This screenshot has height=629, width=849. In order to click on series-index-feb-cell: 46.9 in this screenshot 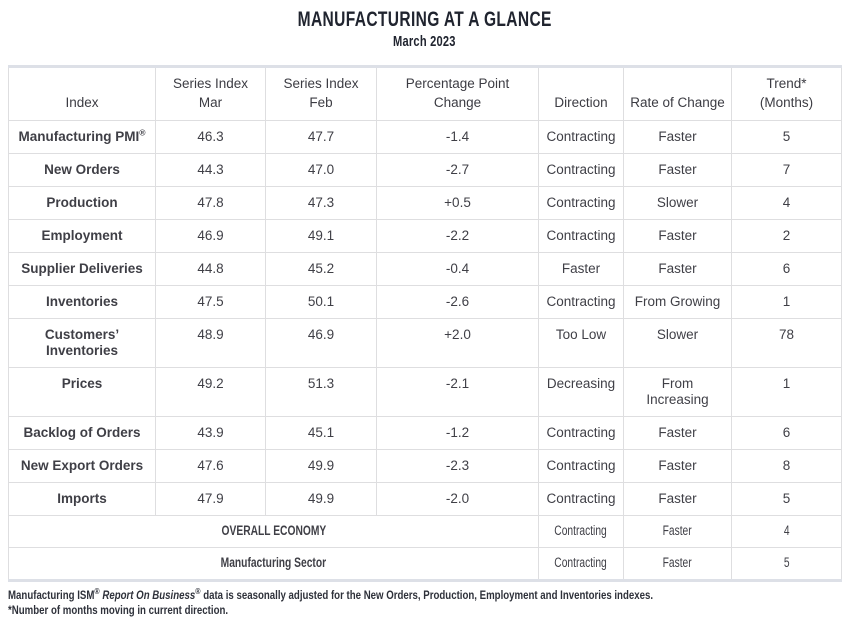, I will do `click(321, 343)`.